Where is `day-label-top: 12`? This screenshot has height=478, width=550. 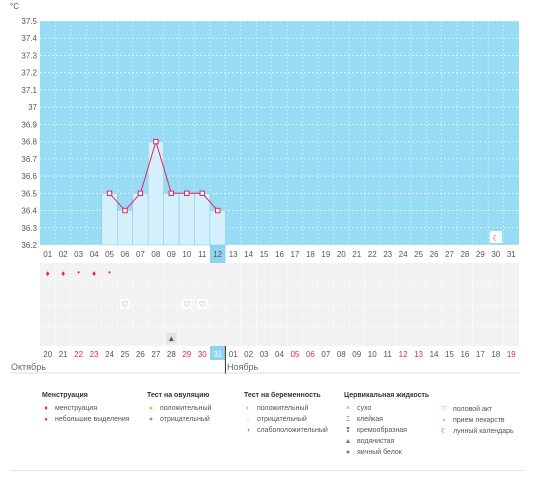 day-label-top: 12 is located at coordinates (217, 254).